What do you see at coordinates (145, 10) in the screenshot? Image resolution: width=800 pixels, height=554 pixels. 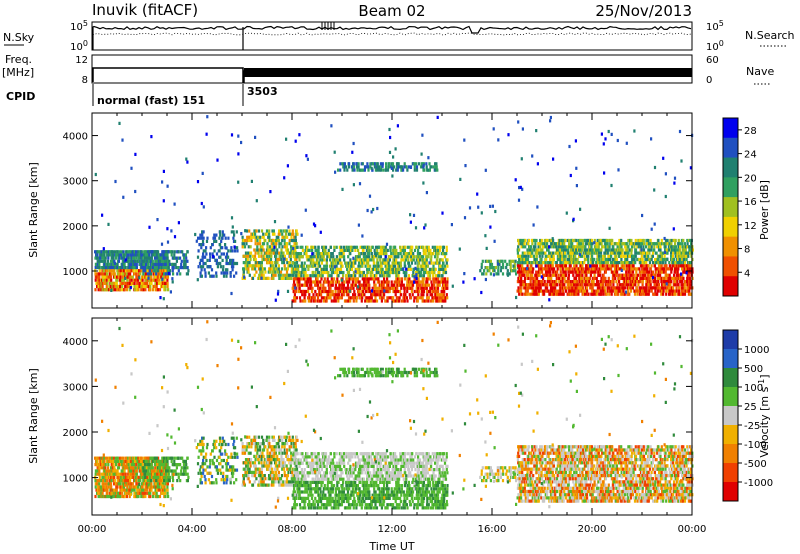 I see `station-title: Inuvik (fitACF)` at bounding box center [145, 10].